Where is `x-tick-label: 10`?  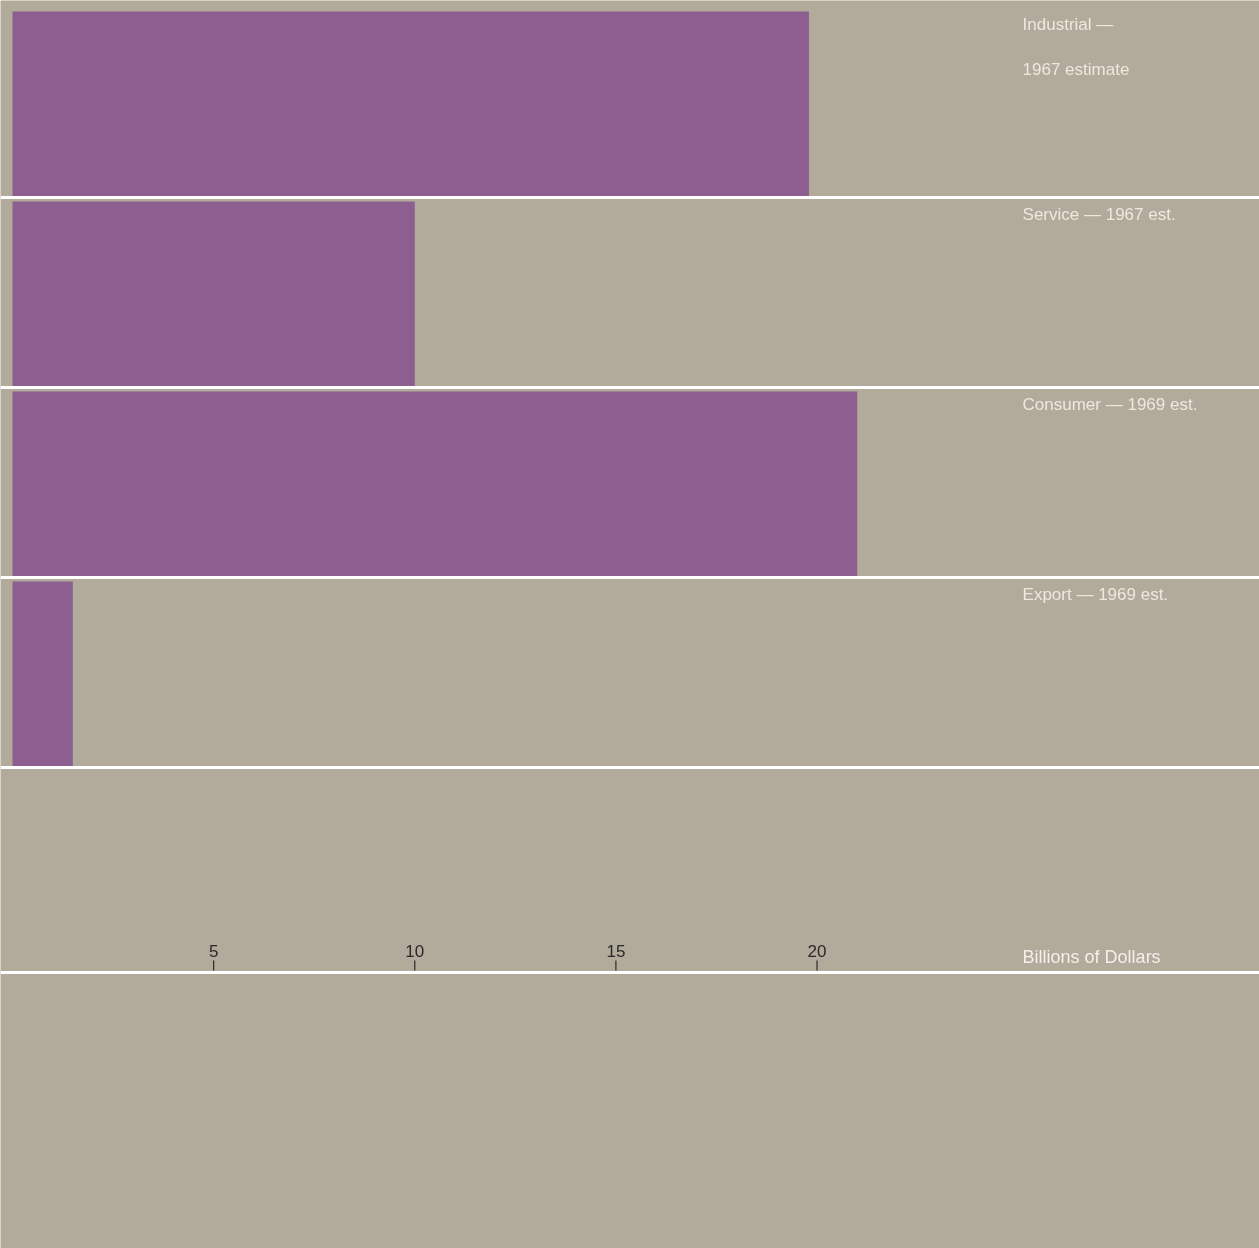 x-tick-label: 10 is located at coordinates (415, 951).